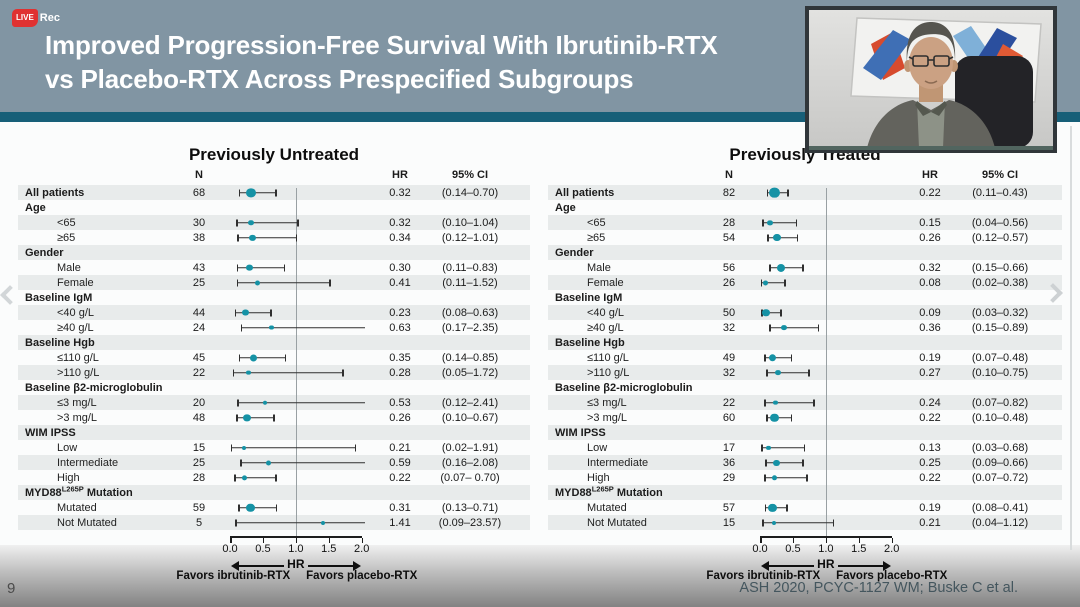 Image resolution: width=1080 pixels, height=607 pixels. What do you see at coordinates (87, 522) in the screenshot?
I see `row-label: Not Mutated` at bounding box center [87, 522].